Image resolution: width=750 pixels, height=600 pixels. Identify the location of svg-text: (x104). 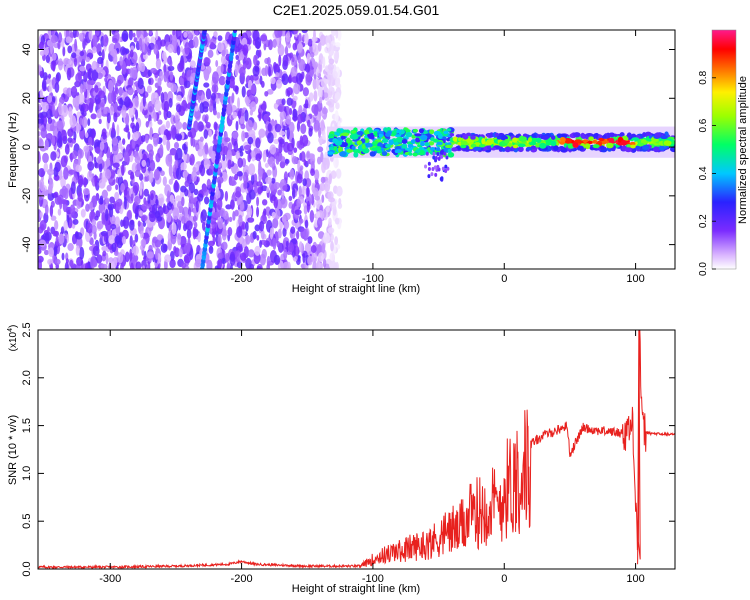
(13, 338).